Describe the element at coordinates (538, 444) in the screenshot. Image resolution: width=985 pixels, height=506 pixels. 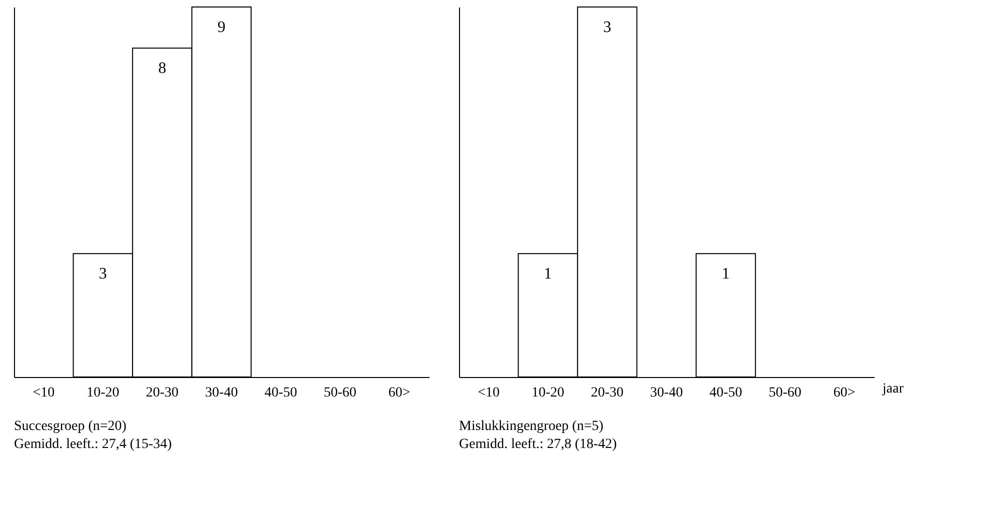
I see `text: Gemidd. leeft.: 27,8 (18-42)` at that location.